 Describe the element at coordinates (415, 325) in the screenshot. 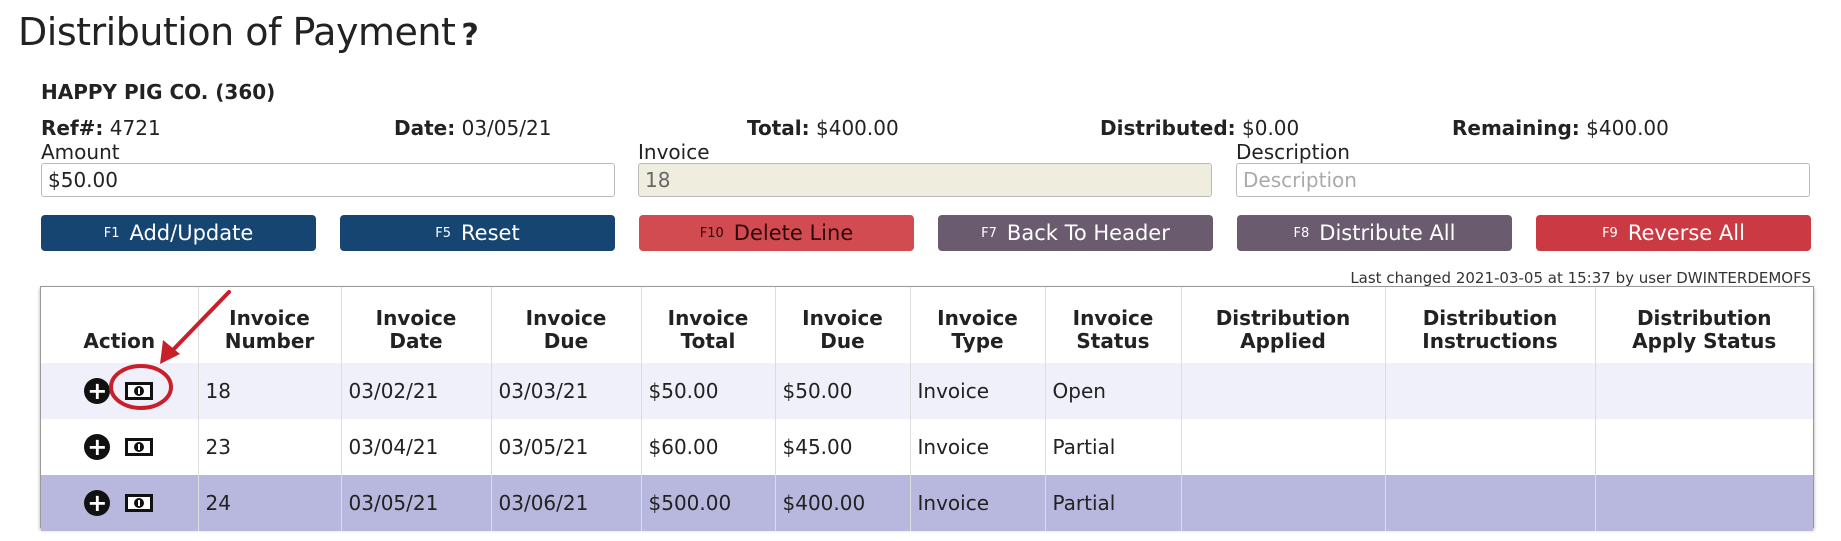

I see `col-invoice-date: Invoice Date` at that location.